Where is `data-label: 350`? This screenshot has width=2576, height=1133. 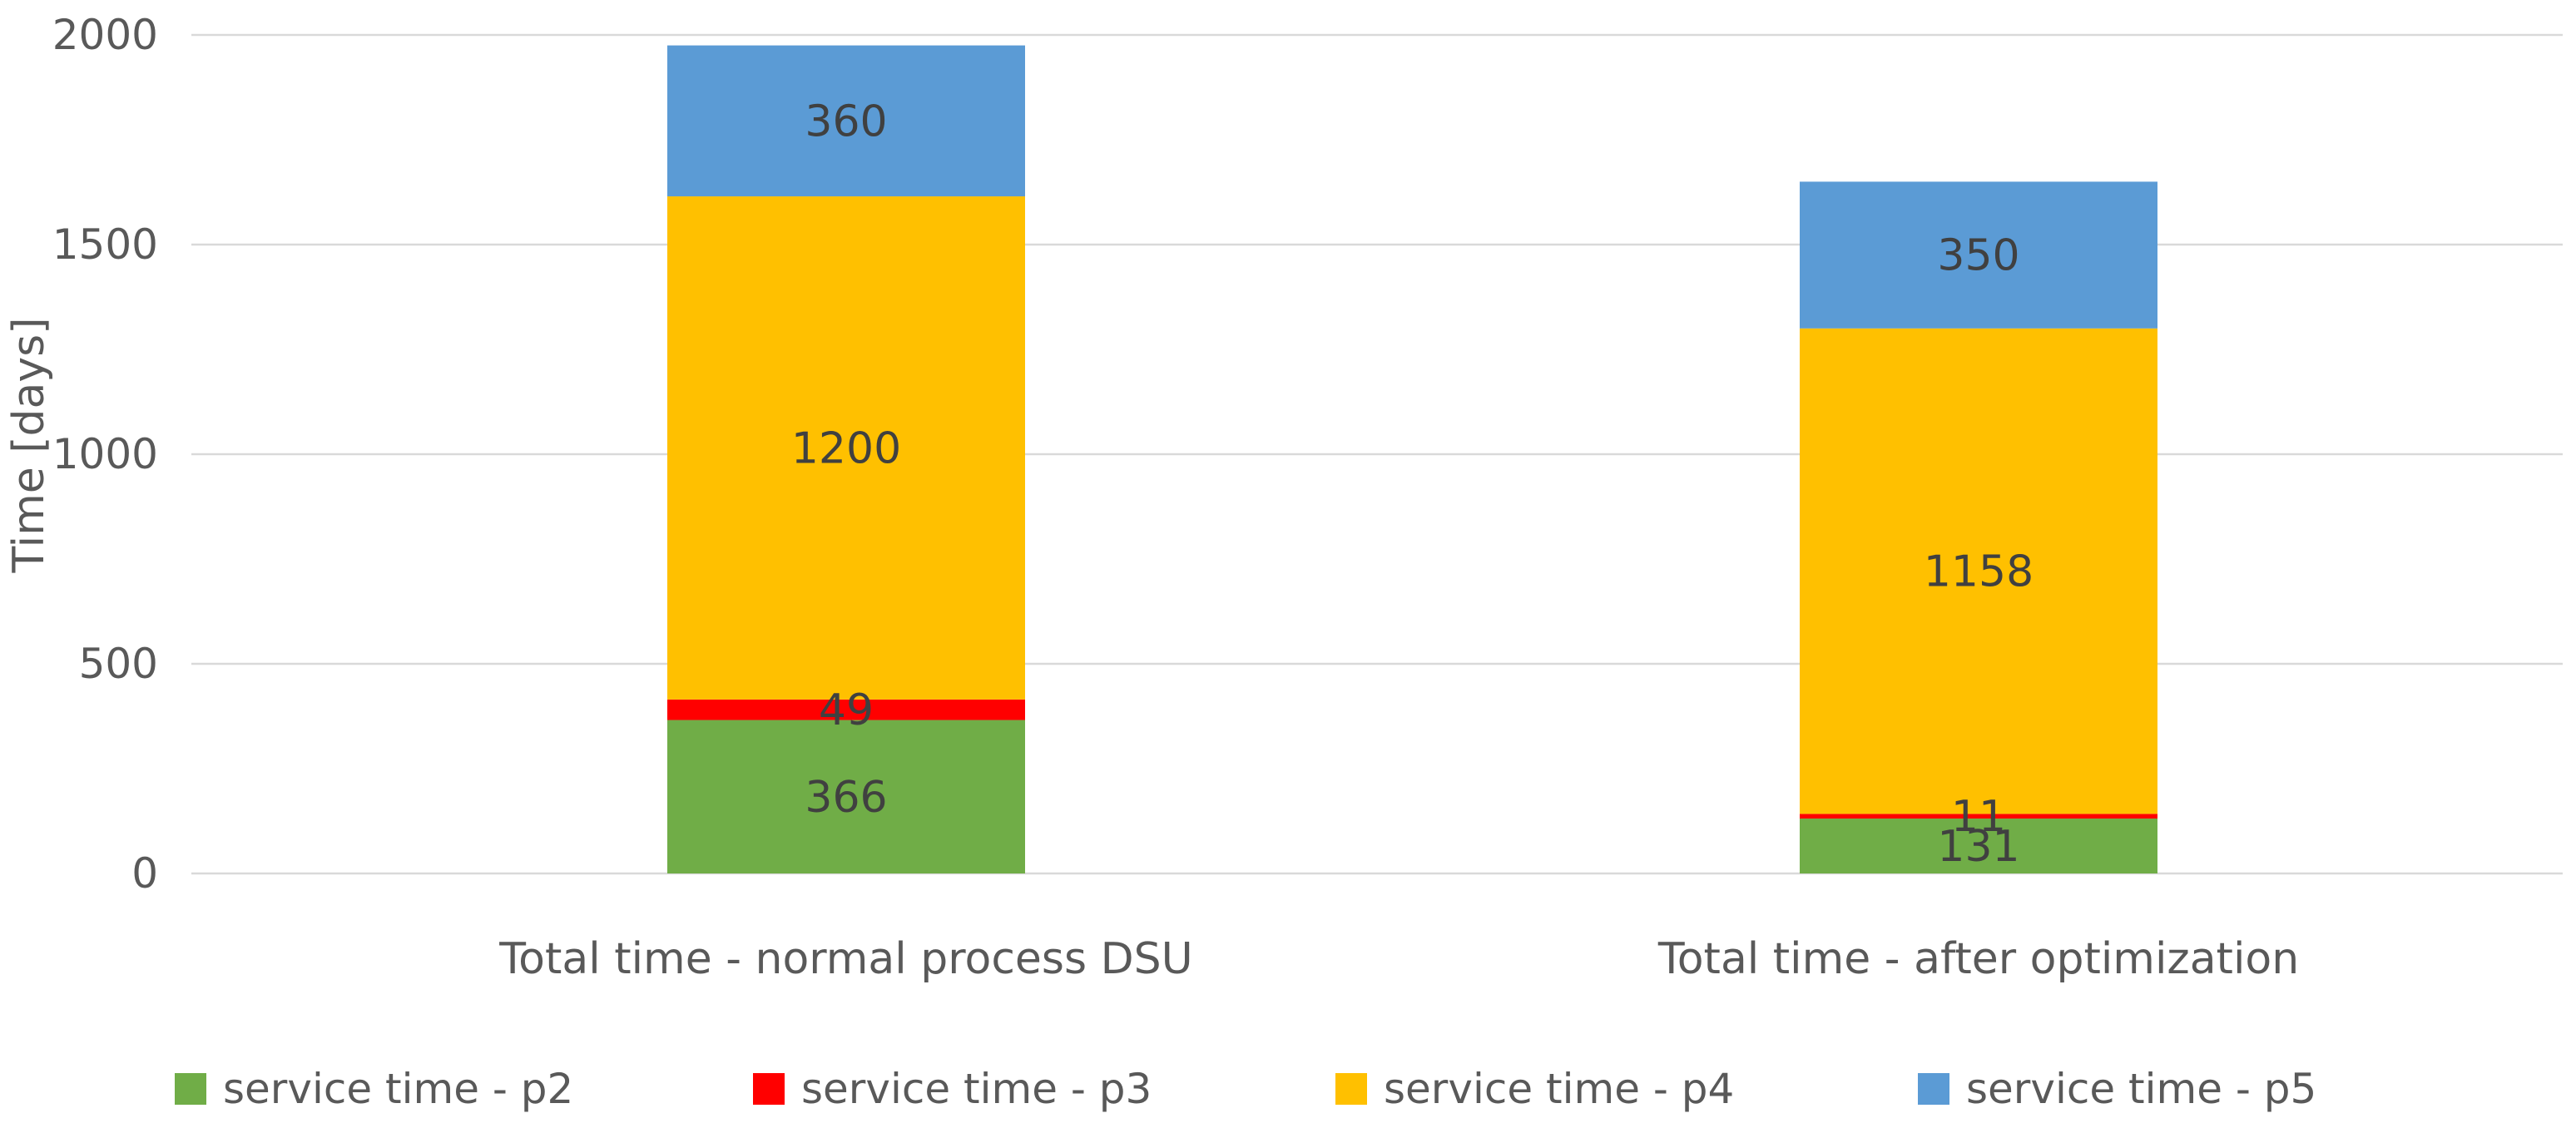
data-label: 350 is located at coordinates (1978, 256).